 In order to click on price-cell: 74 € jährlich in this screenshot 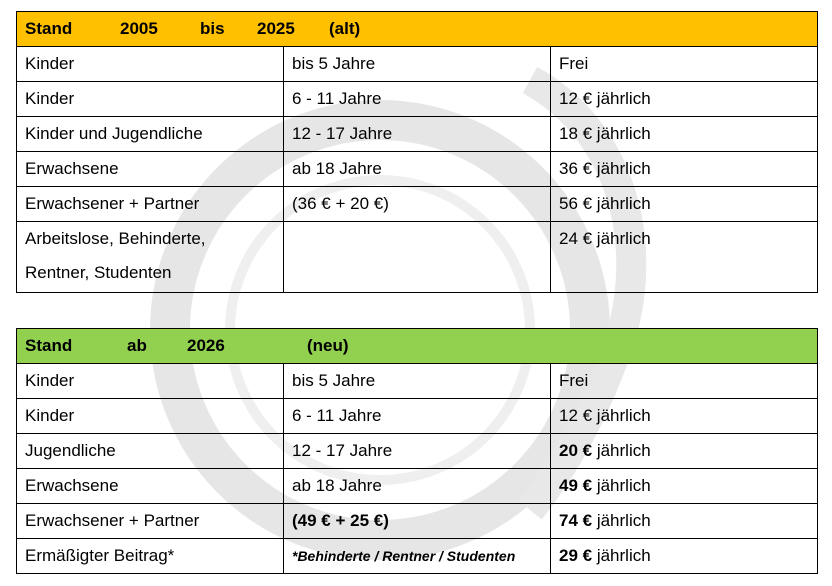, I will do `click(684, 521)`.